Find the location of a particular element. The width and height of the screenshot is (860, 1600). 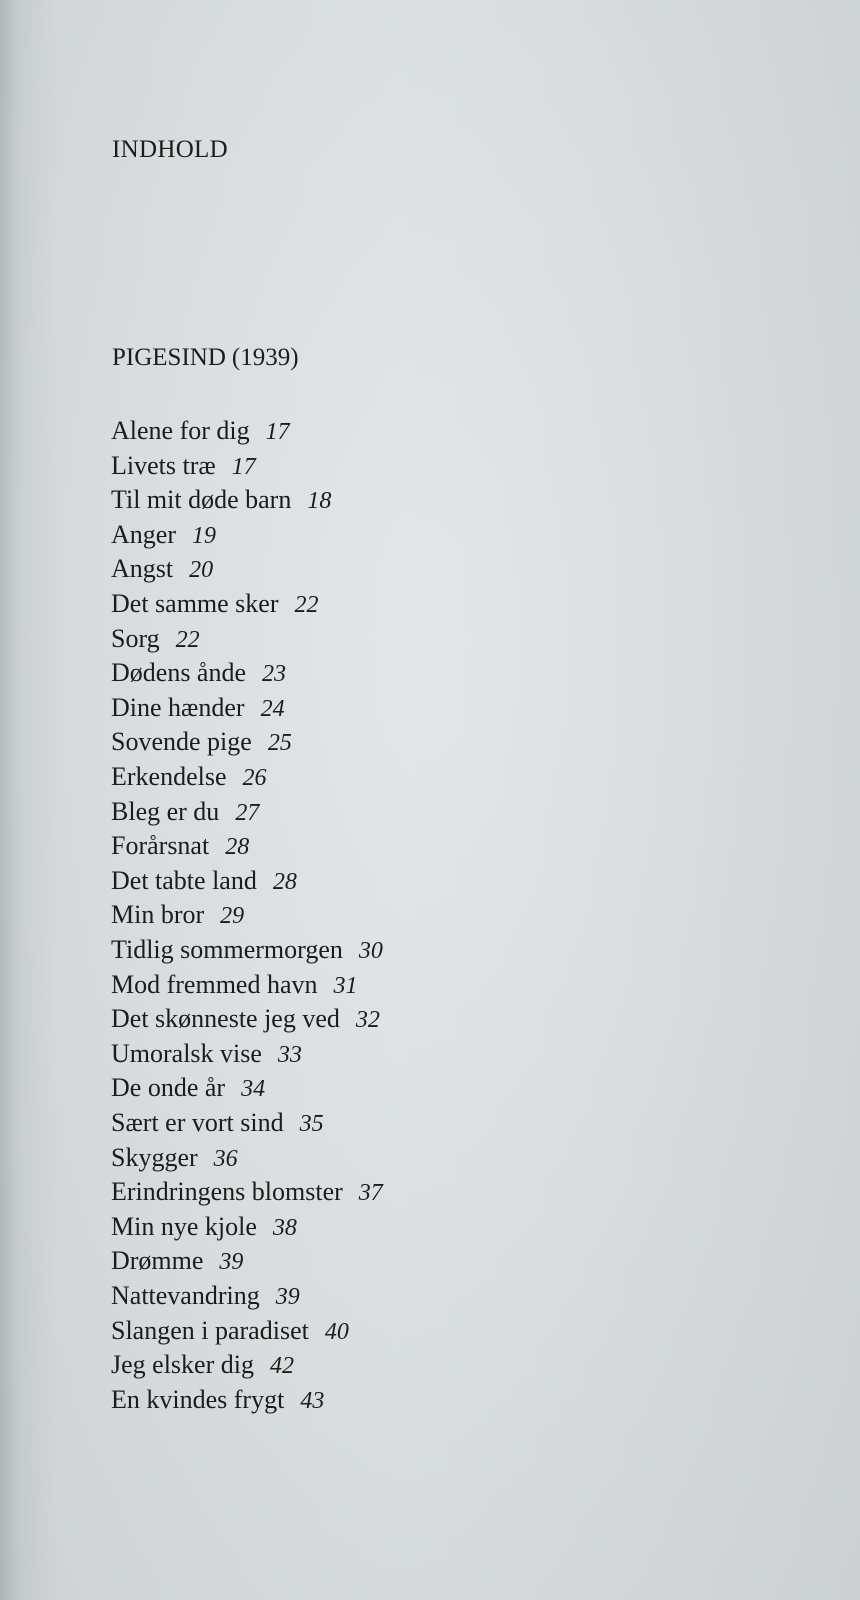

toc-entry: Erindringens blomster 37 is located at coordinates (247, 1192).